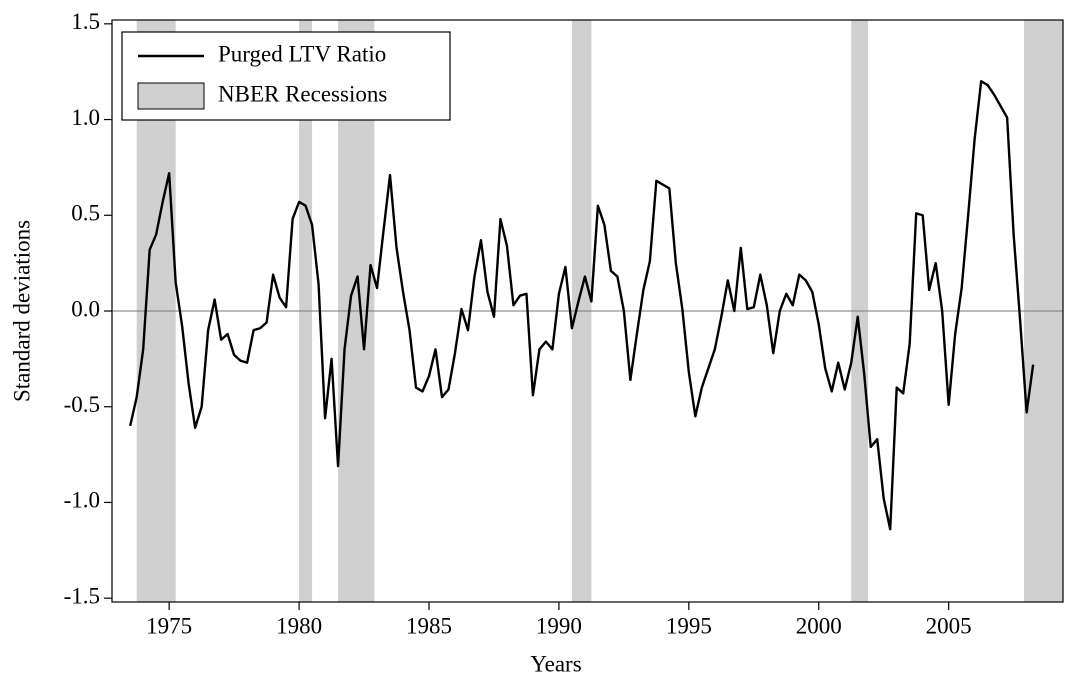  Describe the element at coordinates (85, 21) in the screenshot. I see `y-tick-label: 1.5` at that location.